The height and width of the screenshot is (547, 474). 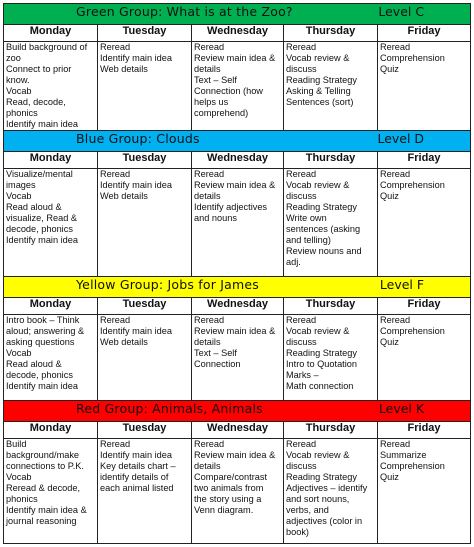 I want to click on lesson-text-line: Review nouns and, so click(x=324, y=251).